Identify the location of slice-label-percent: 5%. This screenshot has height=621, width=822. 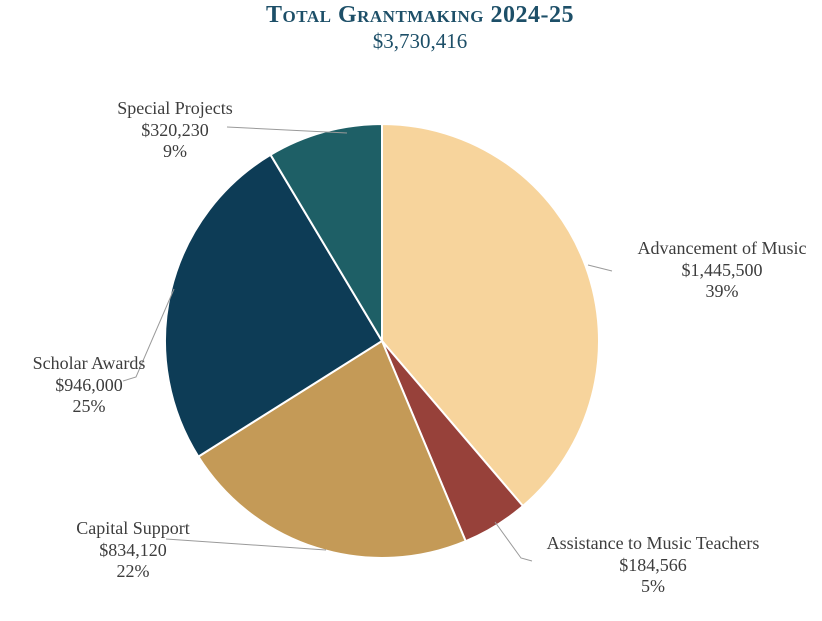
(652, 586).